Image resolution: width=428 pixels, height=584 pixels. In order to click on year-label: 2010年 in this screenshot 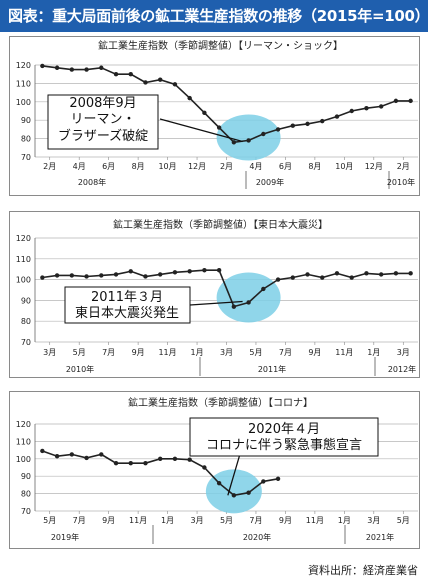, I will do `click(80, 369)`.